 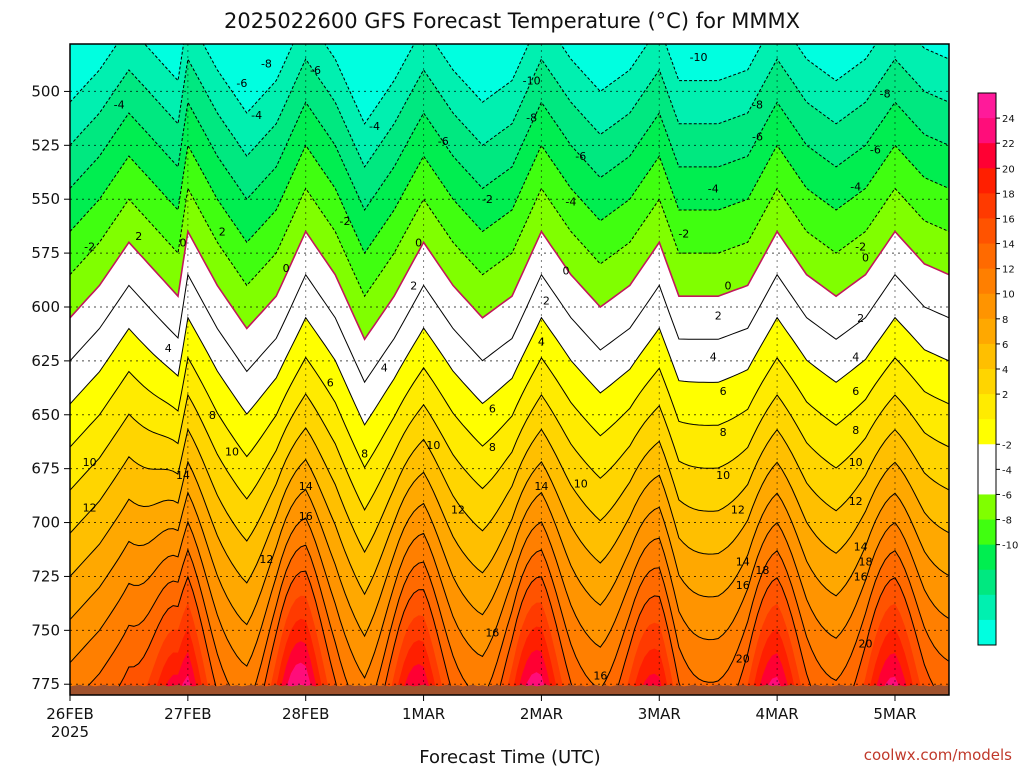 I want to click on y-tick-label: 650, so click(x=45, y=415).